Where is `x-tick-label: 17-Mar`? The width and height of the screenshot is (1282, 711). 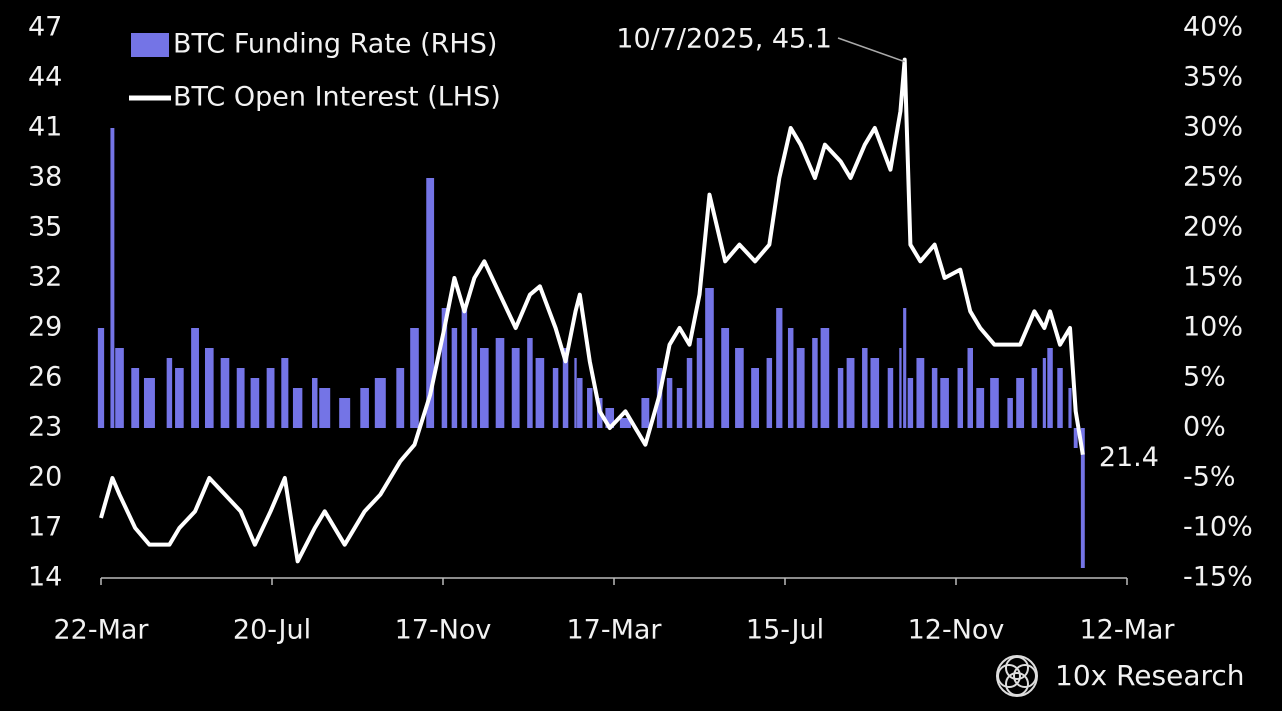 x-tick-label: 17-Mar is located at coordinates (614, 630).